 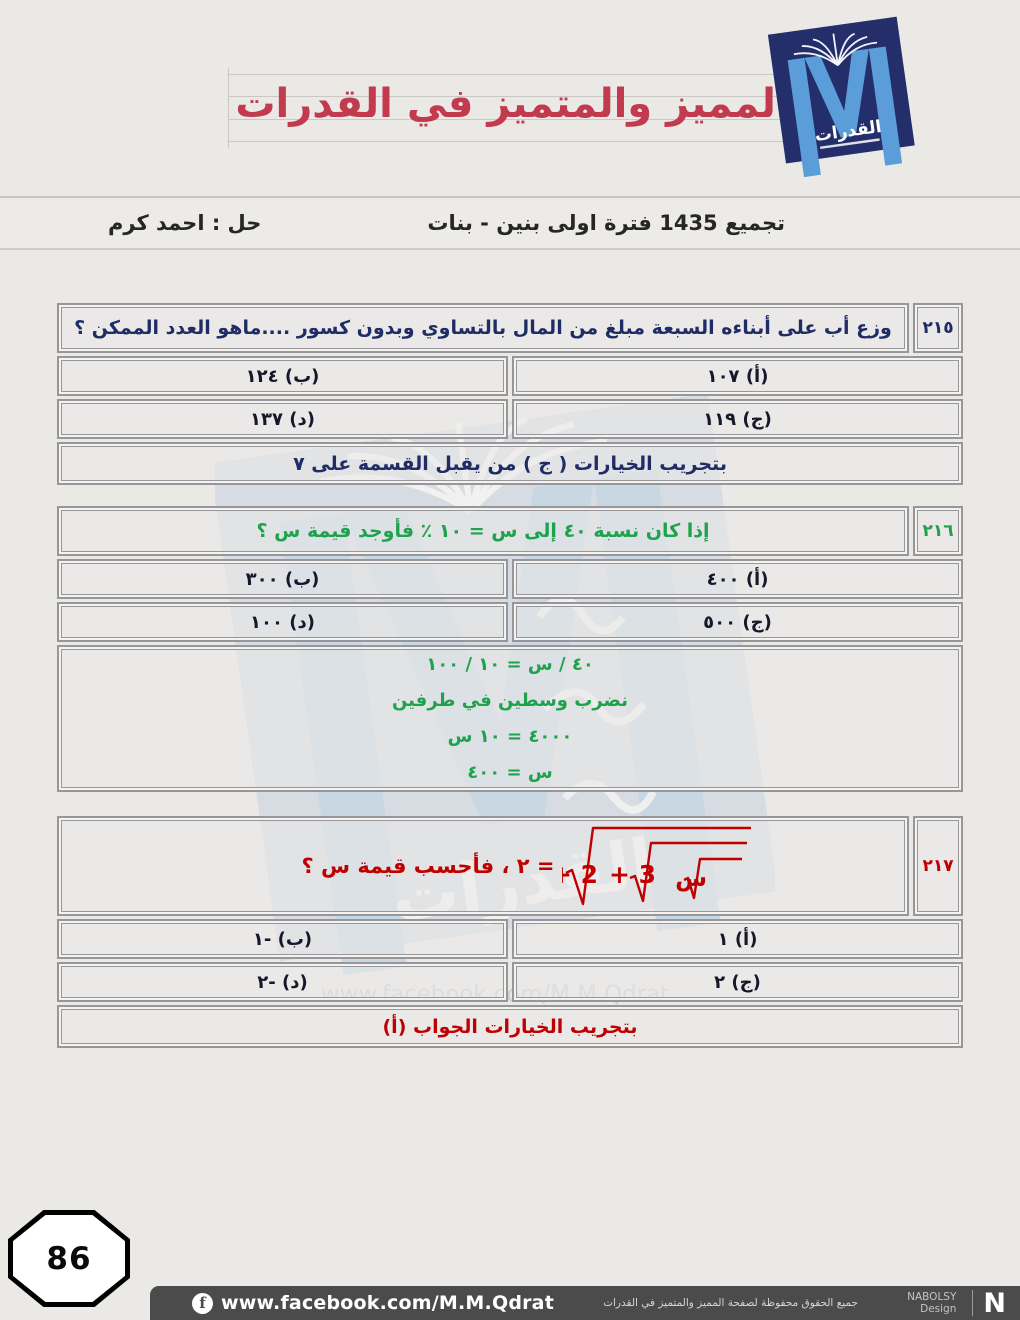 I want to click on page-number: 86, so click(x=69, y=1258).